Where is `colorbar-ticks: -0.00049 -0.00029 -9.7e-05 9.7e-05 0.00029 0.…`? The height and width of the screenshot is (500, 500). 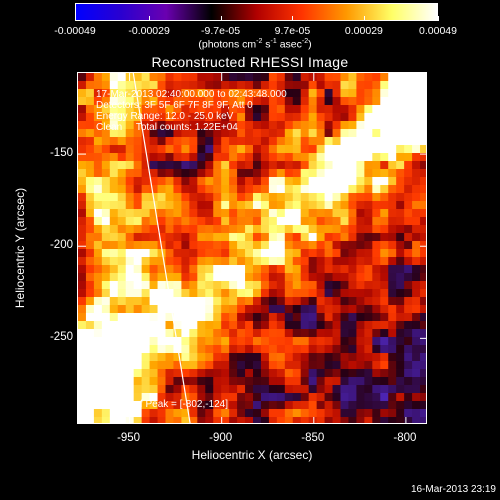 colorbar-ticks: -0.00049 -0.00029 -9.7e-05 9.7e-05 0.00029 0.… is located at coordinates (250, 30).